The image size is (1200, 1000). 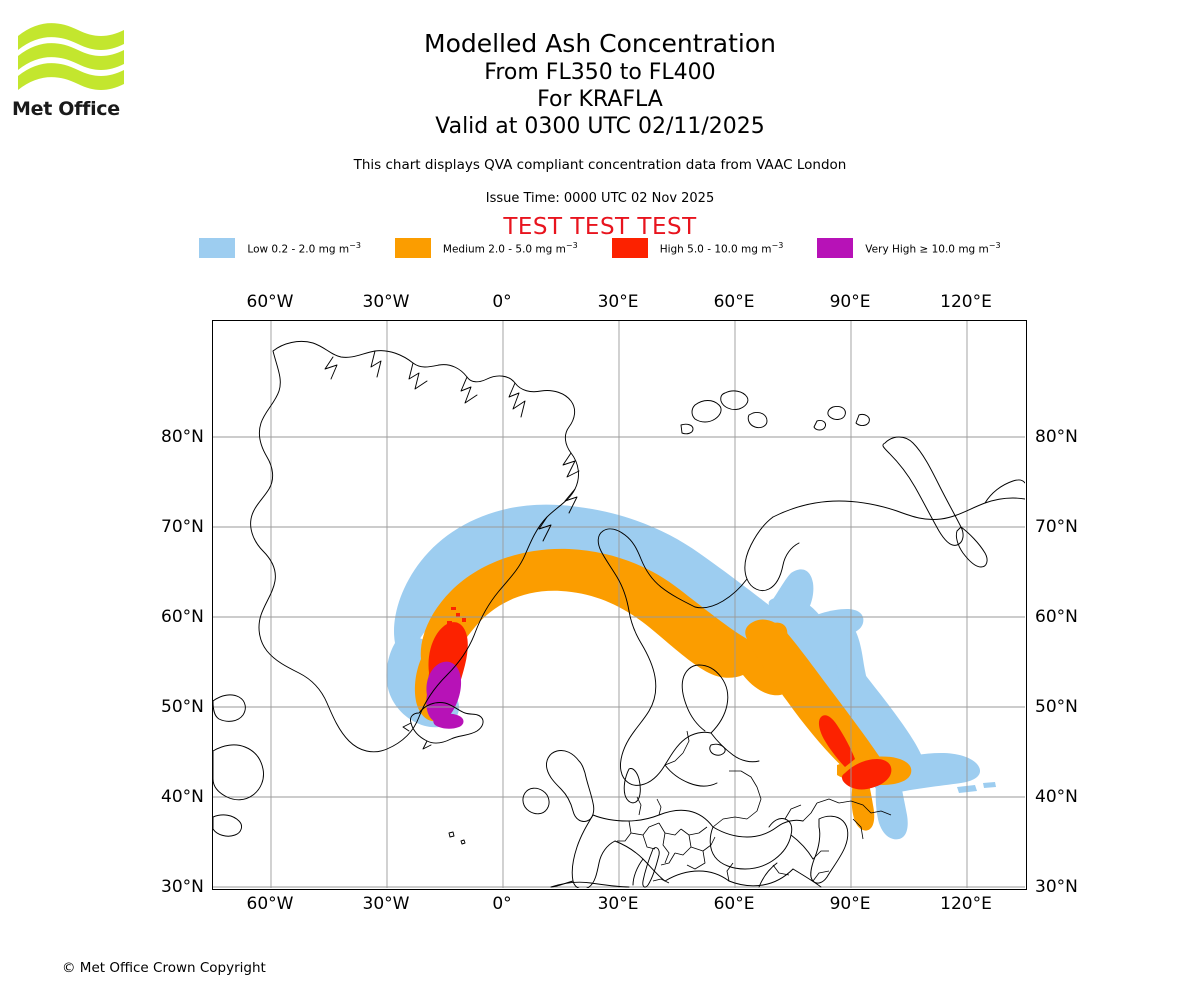 I want to click on lat-label-left-50N: 50°N, so click(x=182, y=707).